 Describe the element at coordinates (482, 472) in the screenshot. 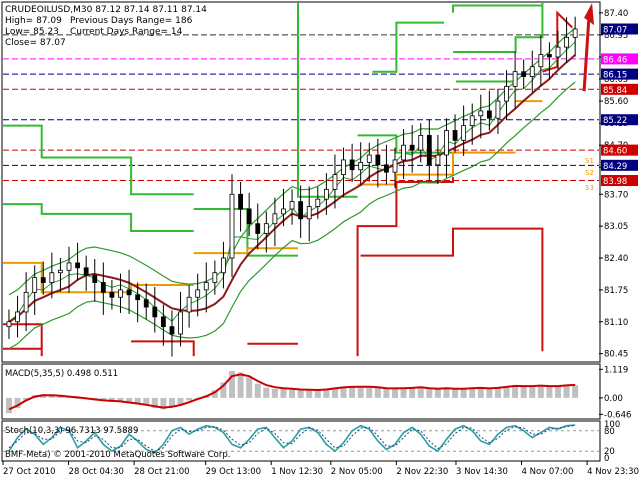

I see `time-axis-label: 3 Nov 14:30` at that location.